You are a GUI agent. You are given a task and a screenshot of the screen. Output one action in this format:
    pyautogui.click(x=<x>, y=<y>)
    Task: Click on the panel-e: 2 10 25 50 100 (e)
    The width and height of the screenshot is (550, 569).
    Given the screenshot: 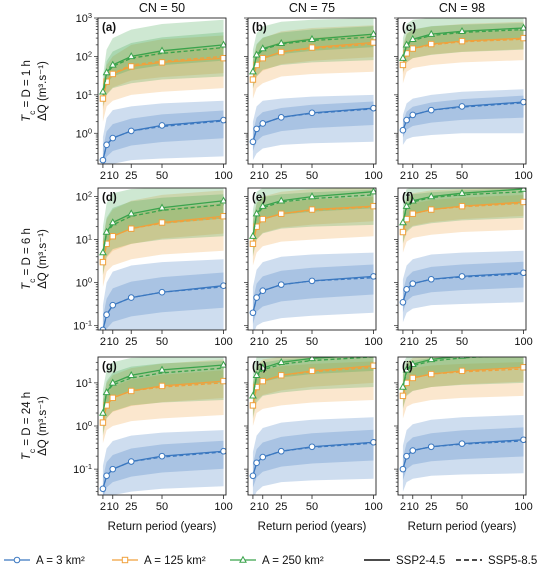 What is the action you would take?
    pyautogui.click(x=313, y=267)
    